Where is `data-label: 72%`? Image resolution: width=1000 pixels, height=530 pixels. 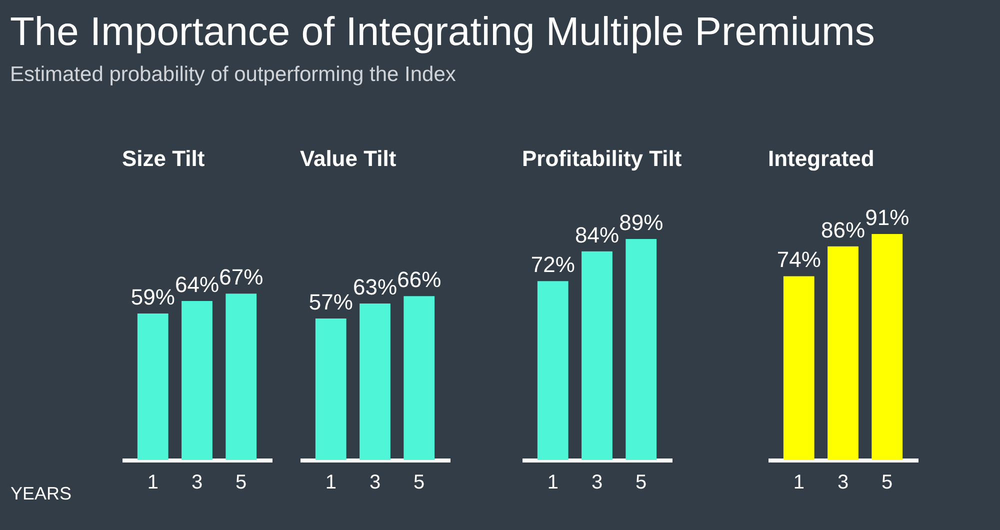 data-label: 72% is located at coordinates (552, 265).